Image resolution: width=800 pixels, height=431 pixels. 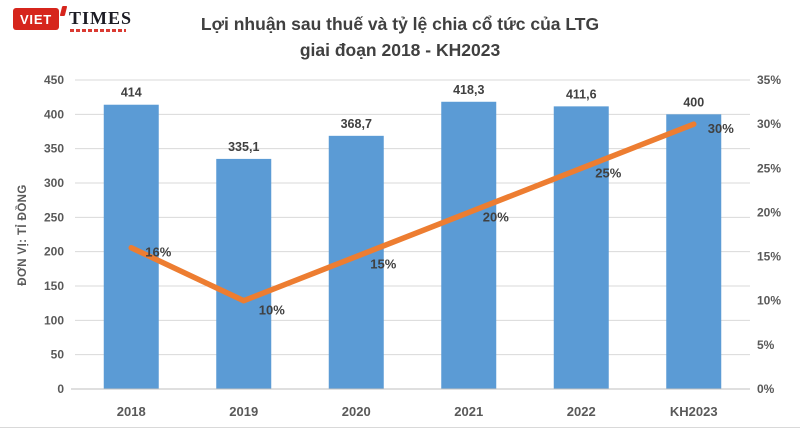 I want to click on logo-viet-text: VIET, so click(x=36, y=19).